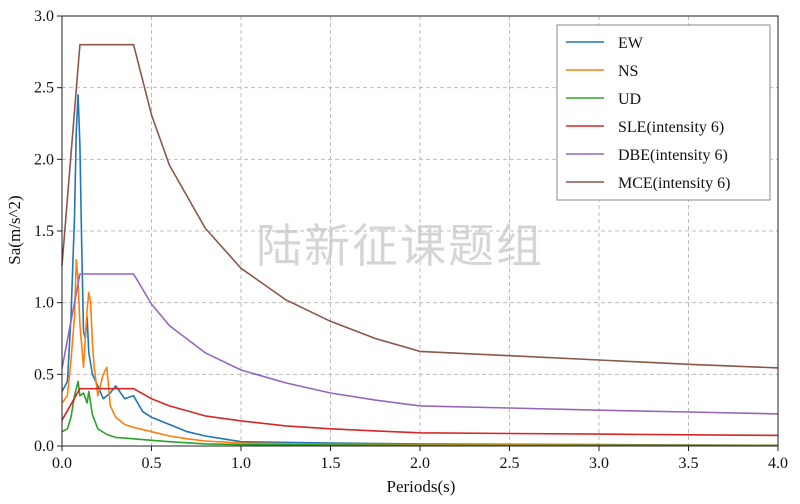 The width and height of the screenshot is (800, 504). I want to click on legend-label-dbe-intensity-6: DBE(intensity 6), so click(673, 155).